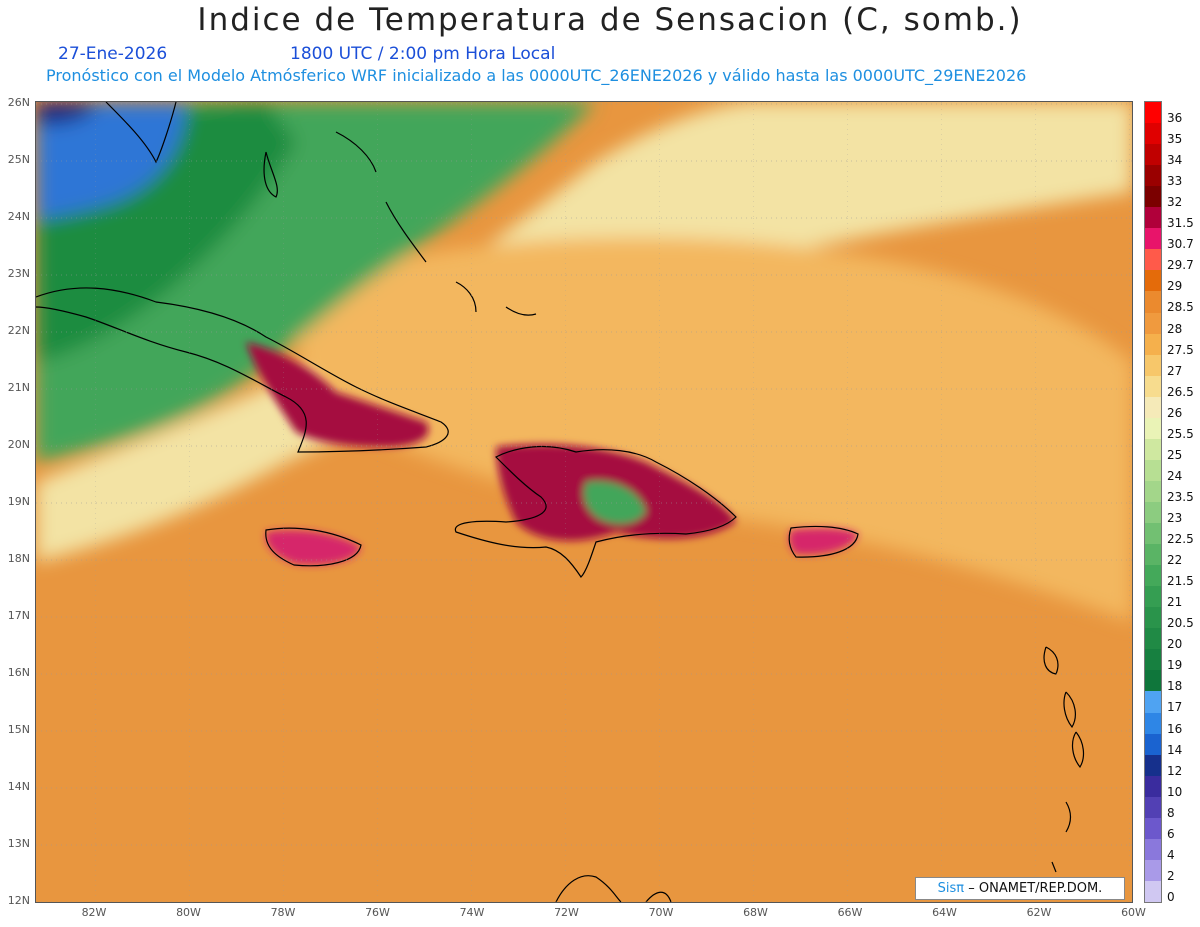 The height and width of the screenshot is (927, 1200). I want to click on colorbar-label: 20.5, so click(1180, 623).